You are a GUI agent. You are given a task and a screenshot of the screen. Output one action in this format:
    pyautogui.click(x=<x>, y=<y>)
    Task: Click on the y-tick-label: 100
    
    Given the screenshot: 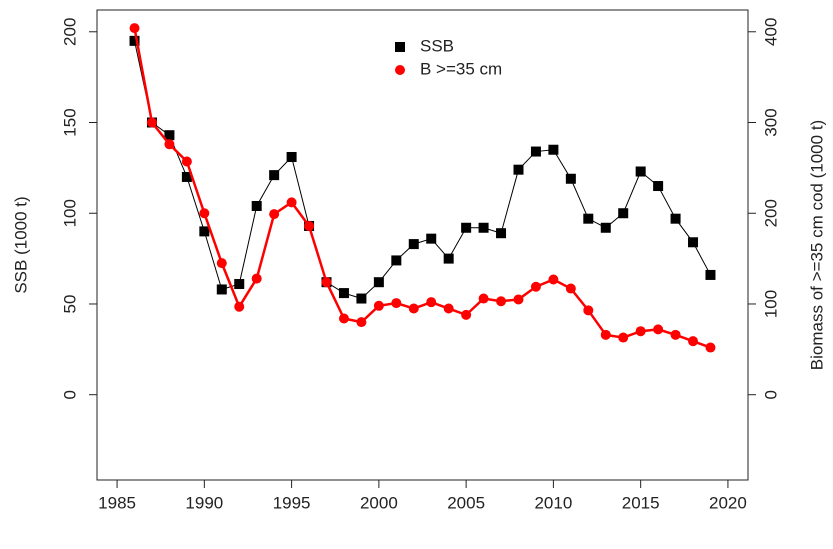 What is the action you would take?
    pyautogui.click(x=69, y=213)
    